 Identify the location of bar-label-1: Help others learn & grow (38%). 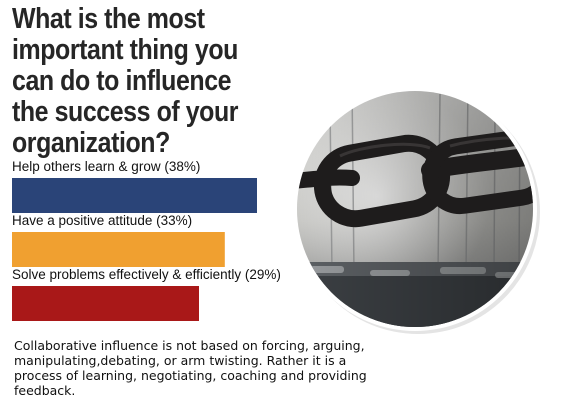
(106, 166).